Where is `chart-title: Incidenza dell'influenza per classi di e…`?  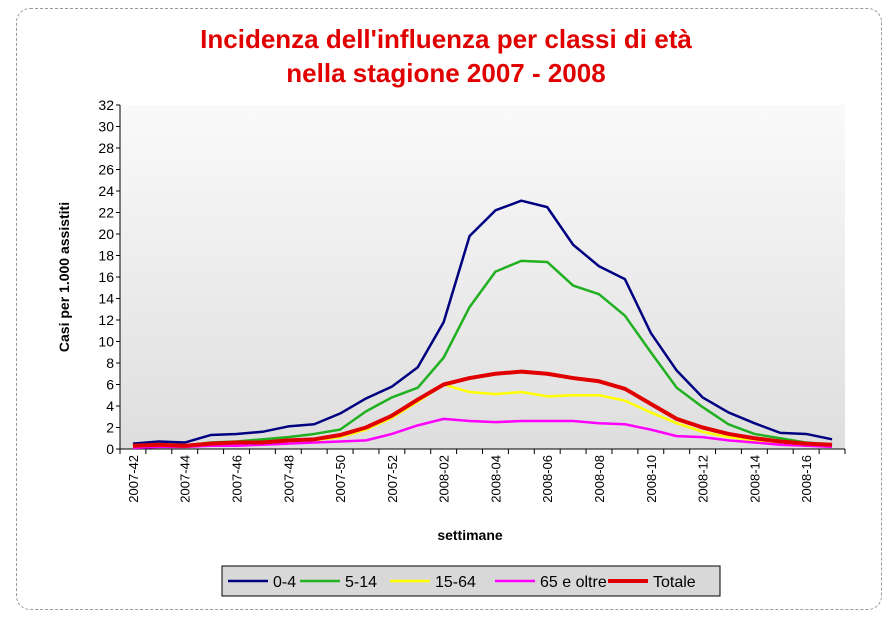 chart-title: Incidenza dell'influenza per classi di e… is located at coordinates (446, 56).